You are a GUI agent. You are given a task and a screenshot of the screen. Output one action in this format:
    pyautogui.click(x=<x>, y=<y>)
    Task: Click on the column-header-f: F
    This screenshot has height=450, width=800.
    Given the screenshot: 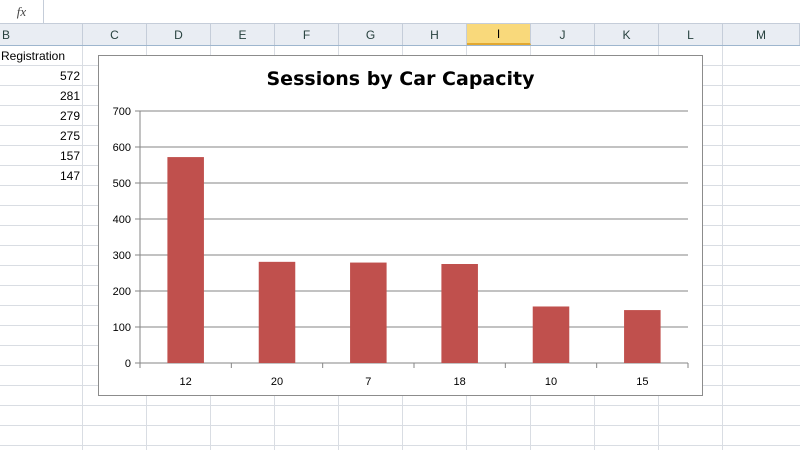 What is the action you would take?
    pyautogui.click(x=307, y=34)
    